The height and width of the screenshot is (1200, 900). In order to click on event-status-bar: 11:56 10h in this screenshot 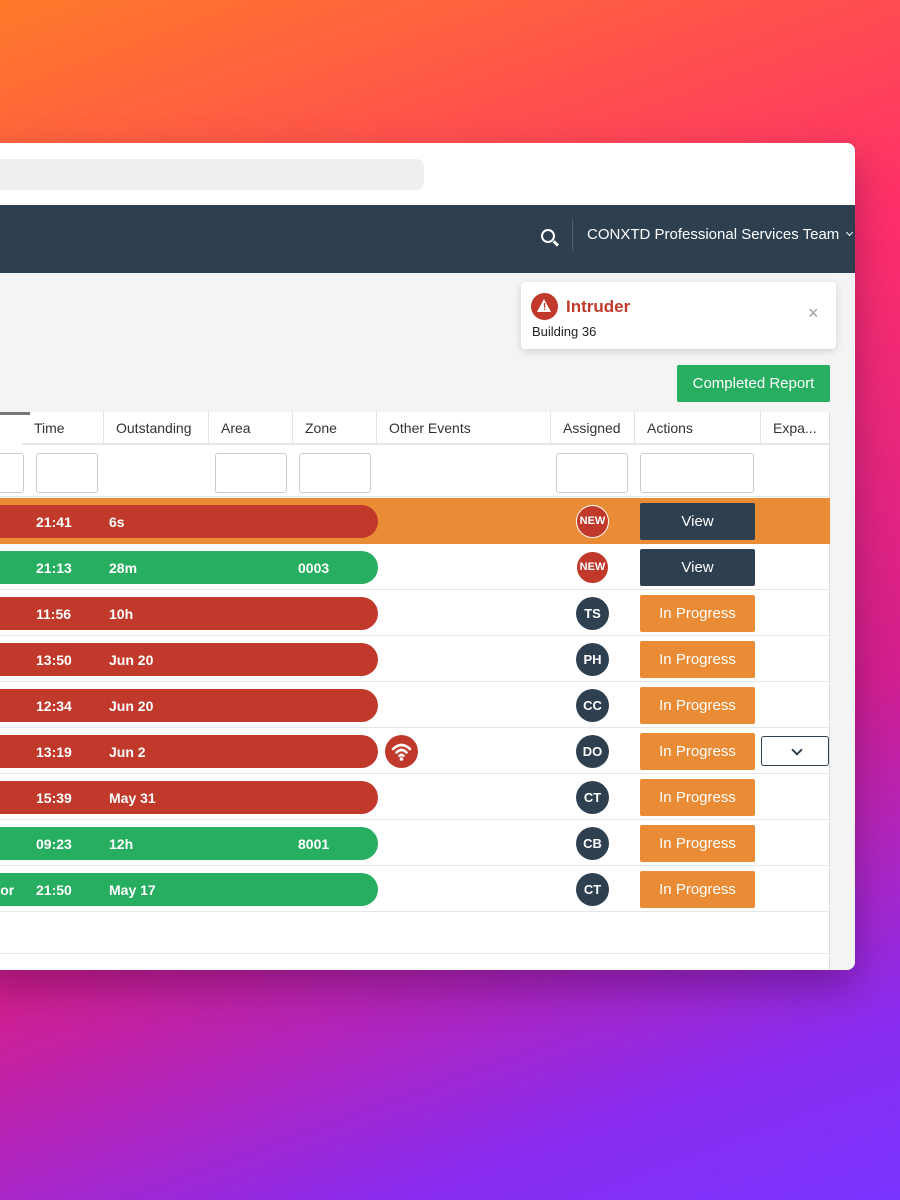, I will do `click(189, 613)`.